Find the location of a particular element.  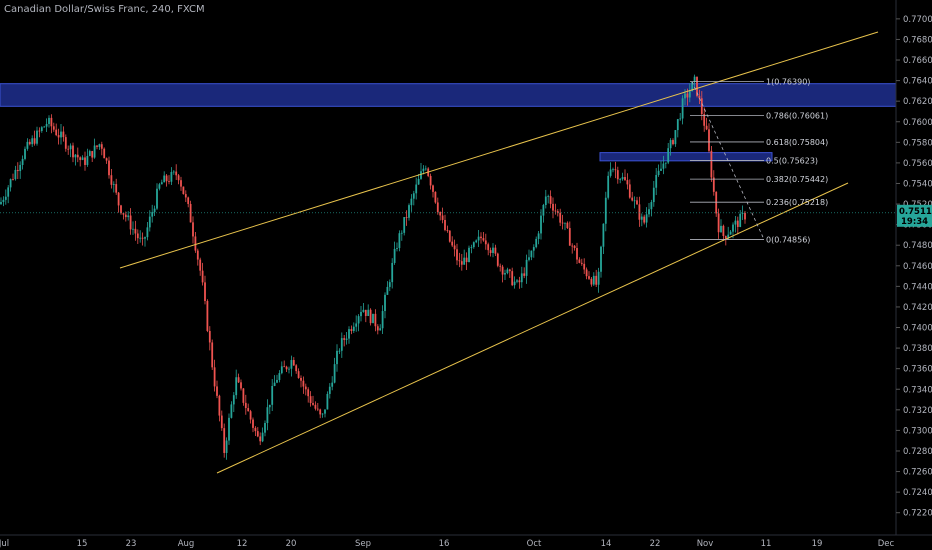

x-tick-label: Aug is located at coordinates (186, 544).